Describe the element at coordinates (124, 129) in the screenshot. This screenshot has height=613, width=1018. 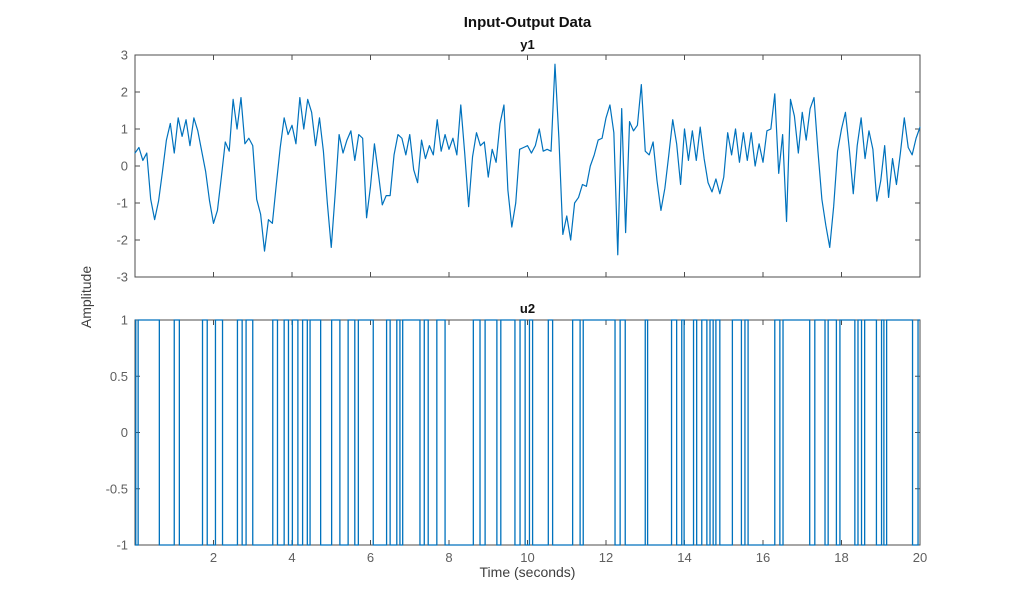
I see `y1-y-tick-label: 1` at that location.